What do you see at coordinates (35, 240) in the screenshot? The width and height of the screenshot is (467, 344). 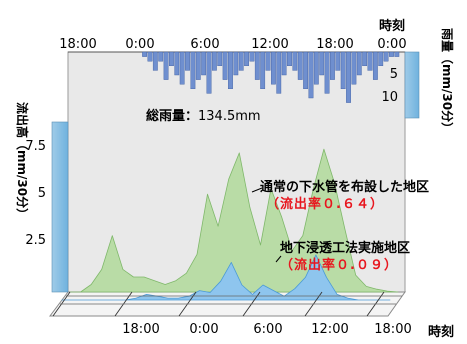 I see `runoff-ytick-2.5: 2.5` at bounding box center [35, 240].